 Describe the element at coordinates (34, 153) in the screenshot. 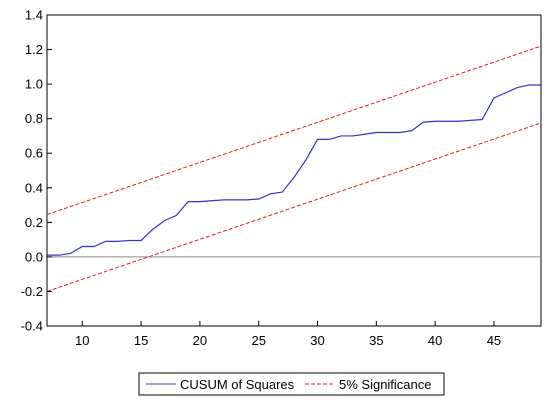

I see `y-tick-label: 0.6` at that location.